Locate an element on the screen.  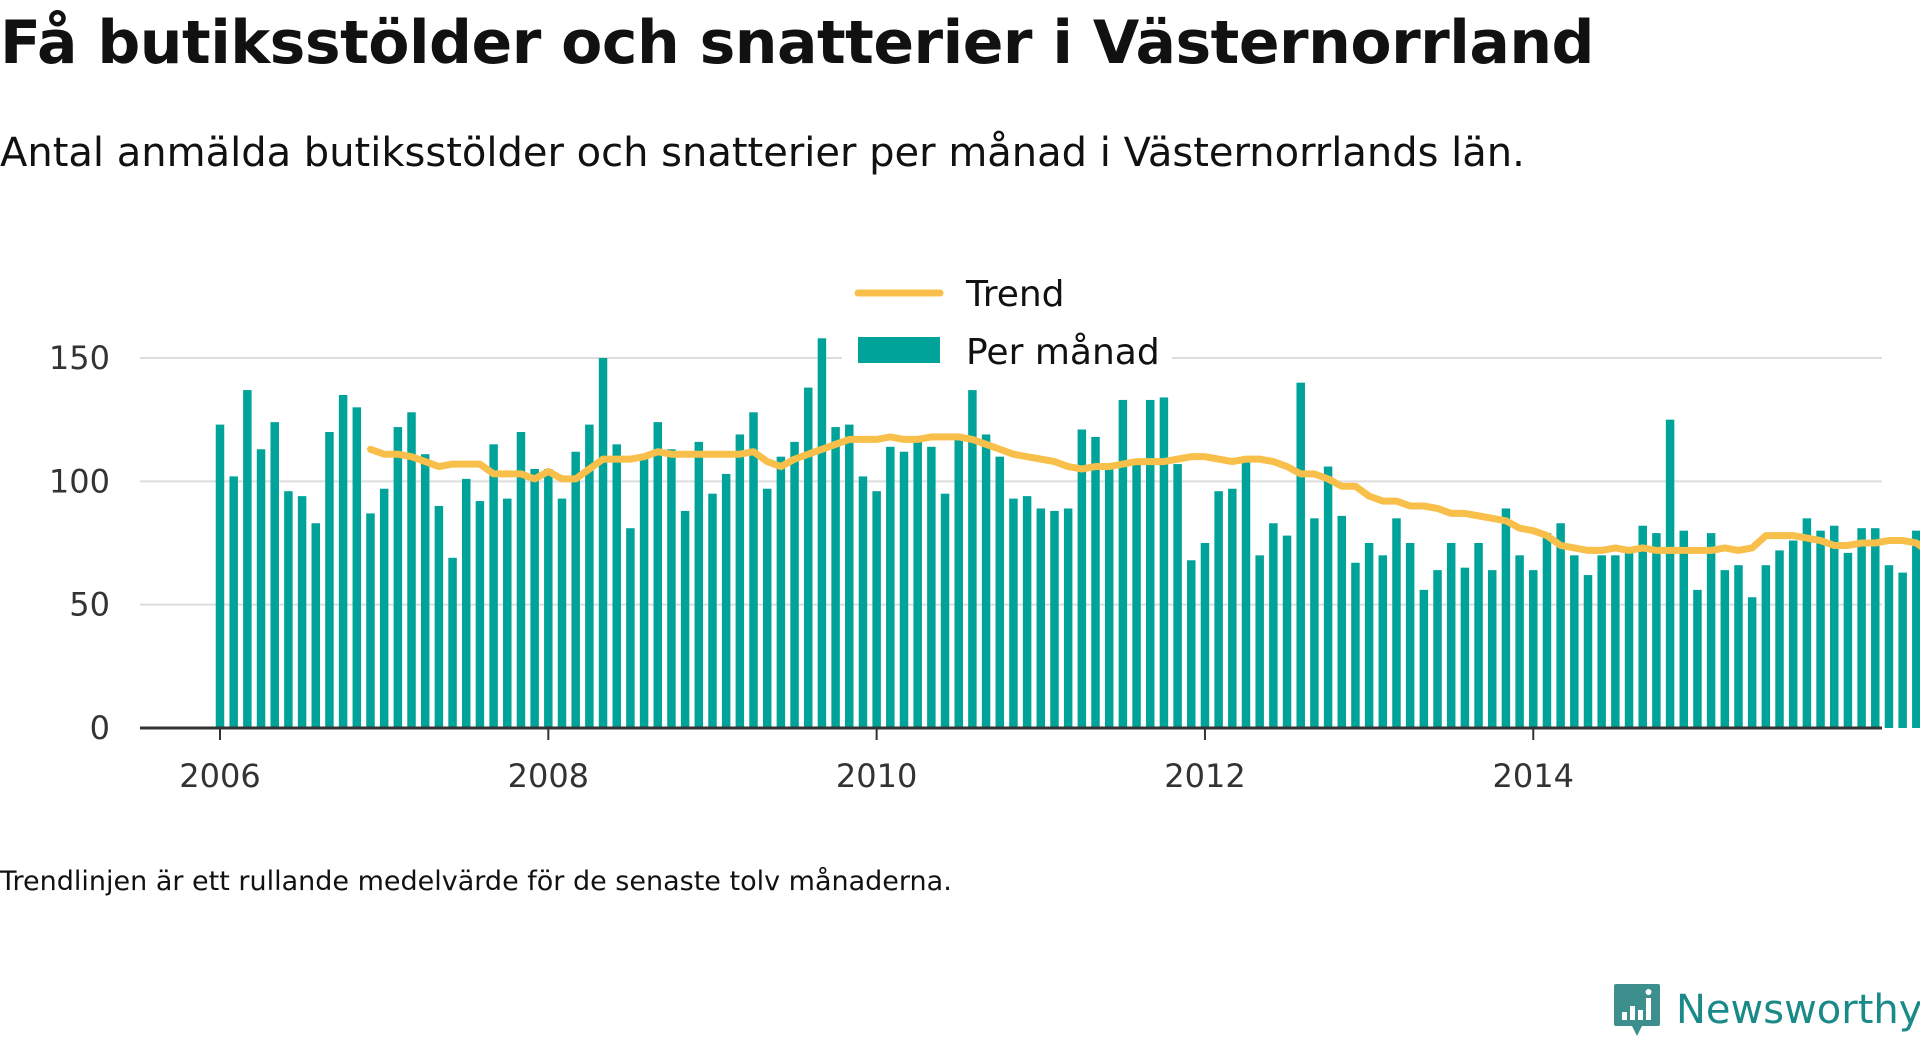
y-tick-label: 50 is located at coordinates (89, 605).